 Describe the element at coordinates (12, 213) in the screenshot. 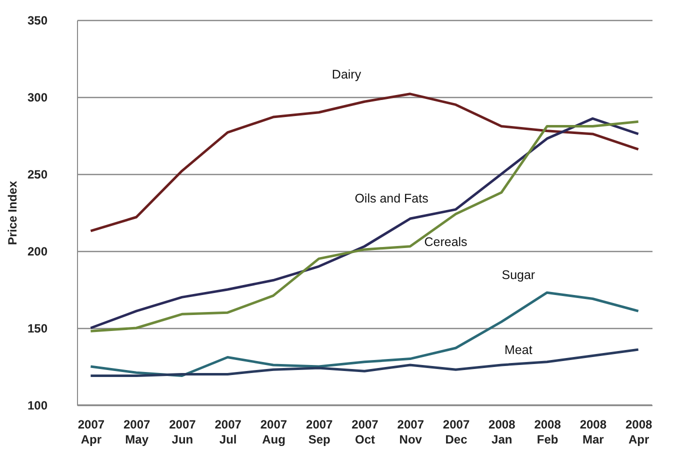

I see `y-axis-title: Price Index` at that location.